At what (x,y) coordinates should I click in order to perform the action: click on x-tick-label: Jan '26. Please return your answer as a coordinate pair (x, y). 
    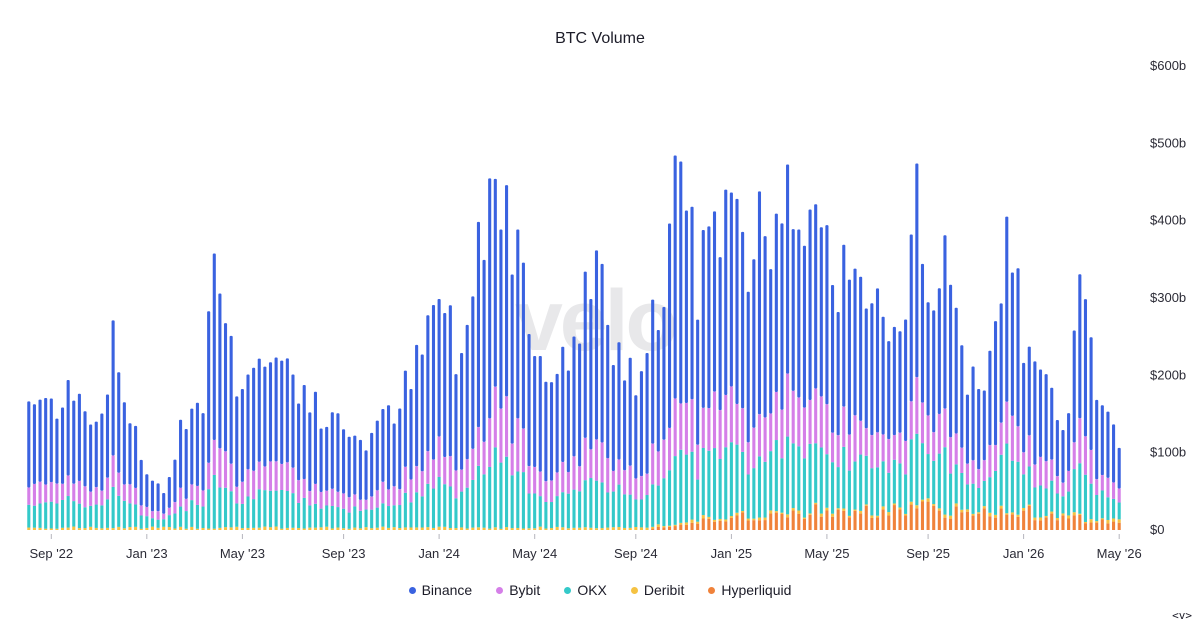
    Looking at the image, I should click on (1024, 553).